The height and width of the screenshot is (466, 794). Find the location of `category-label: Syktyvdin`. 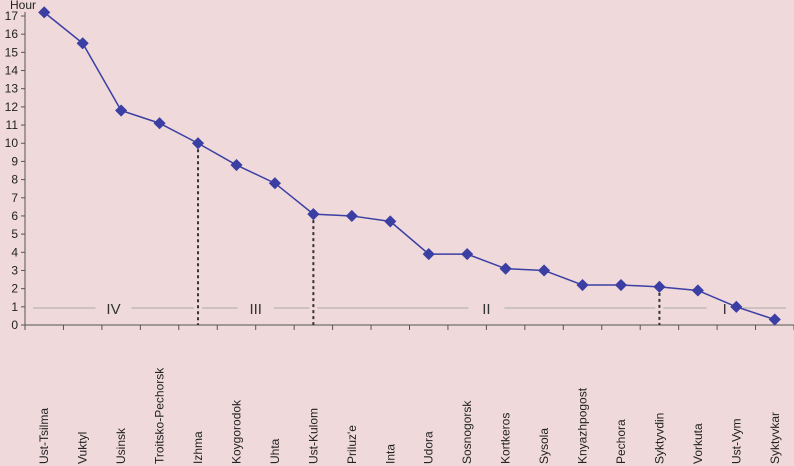

category-label: Syktyvdin is located at coordinates (659, 438).